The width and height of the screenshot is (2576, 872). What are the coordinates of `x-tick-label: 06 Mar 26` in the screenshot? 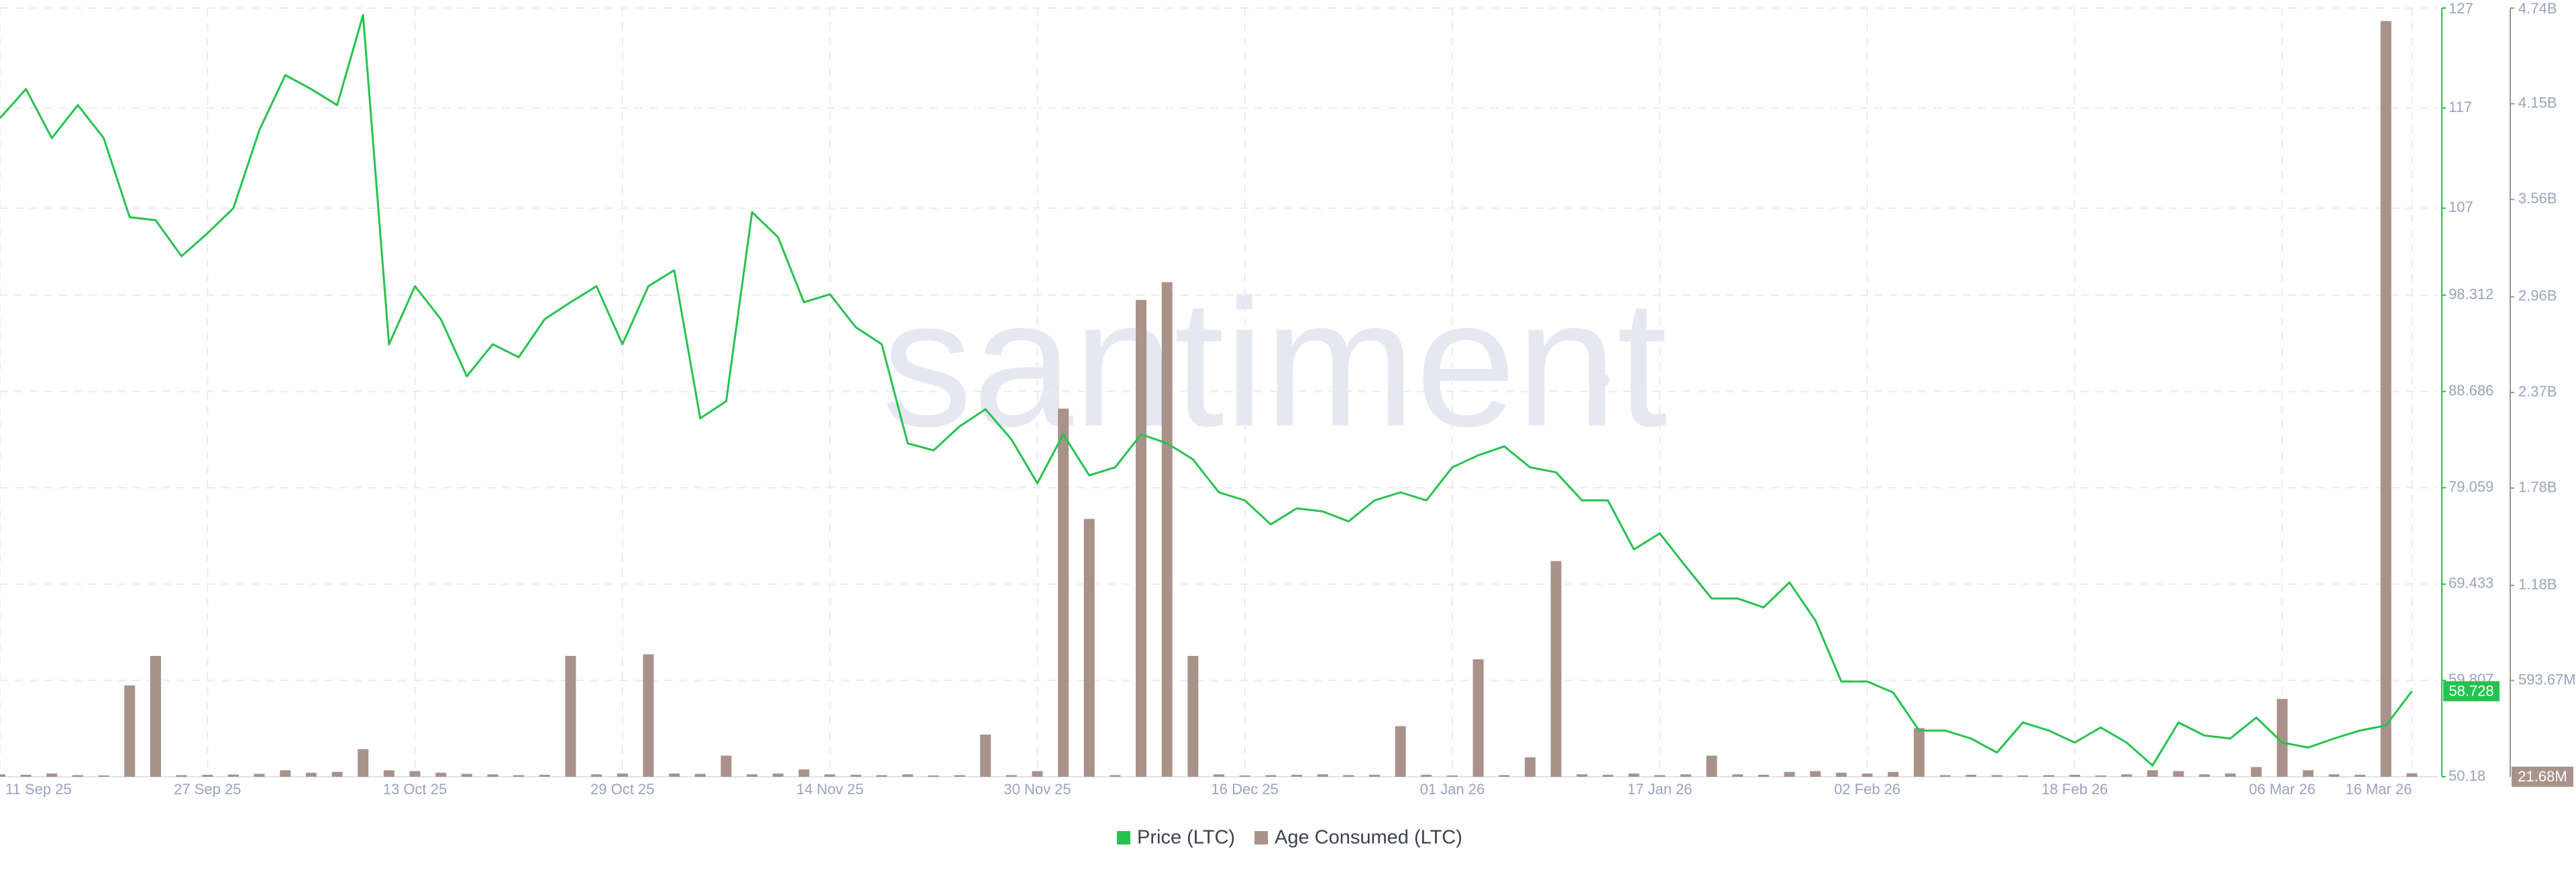 It's located at (2282, 790).